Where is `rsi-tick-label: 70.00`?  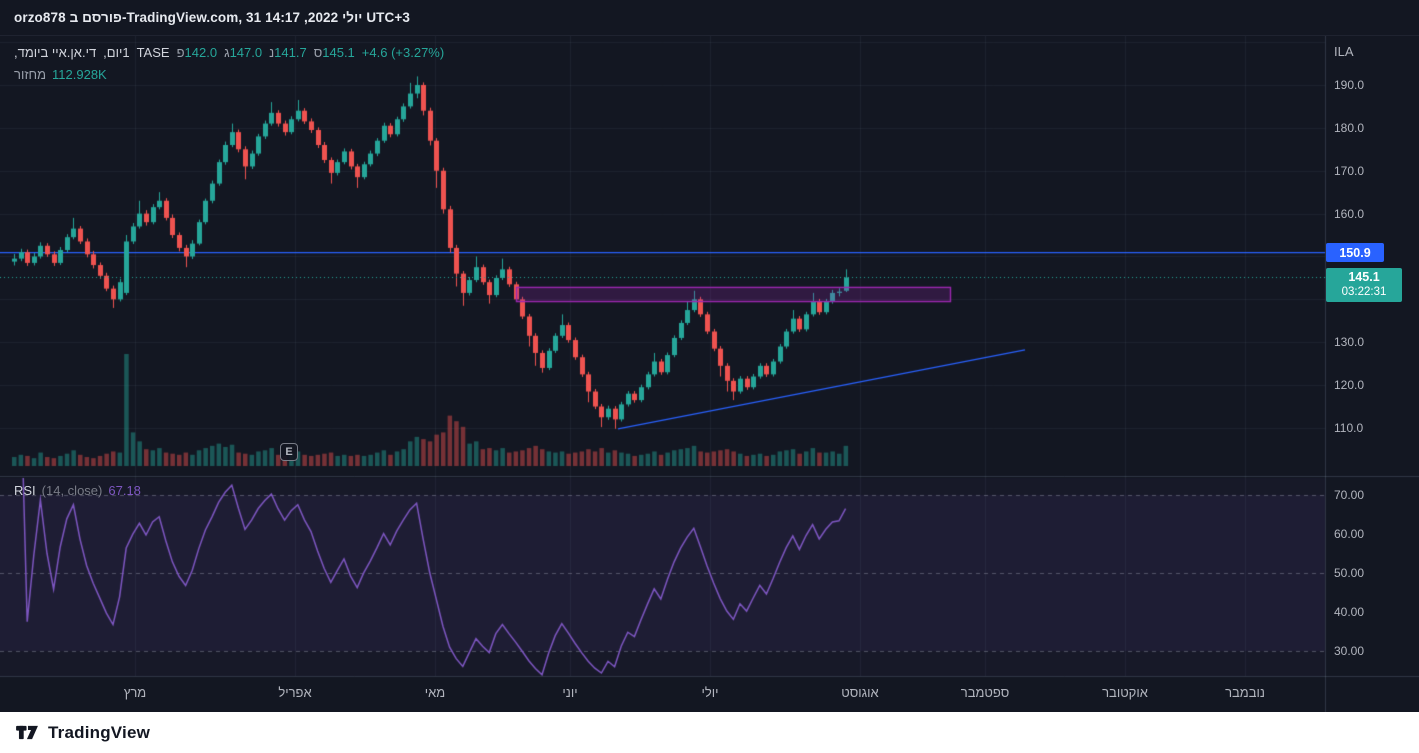
rsi-tick-label: 70.00 is located at coordinates (1349, 495).